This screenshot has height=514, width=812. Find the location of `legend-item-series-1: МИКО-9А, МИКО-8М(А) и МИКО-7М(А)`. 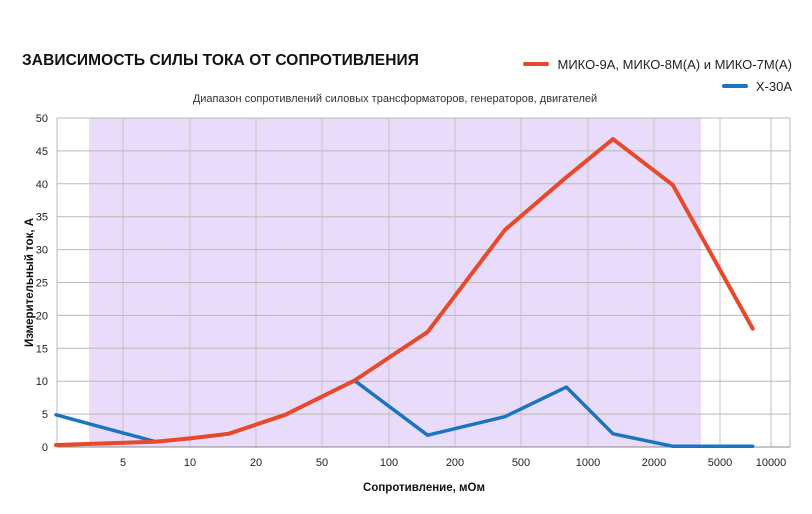

legend-item-series-1: МИКО-9А, МИКО-8М(А) и МИКО-7М(А) is located at coordinates (657, 64).